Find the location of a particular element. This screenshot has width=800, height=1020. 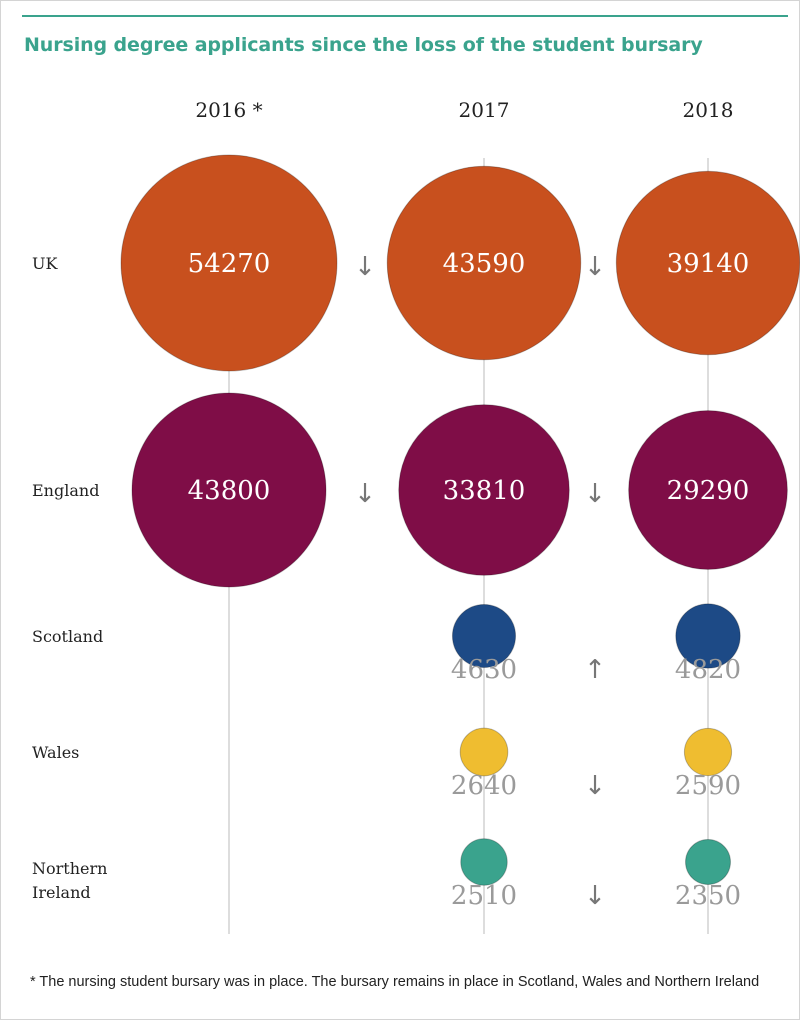

value-label-uk-2016: 54270 is located at coordinates (229, 264).